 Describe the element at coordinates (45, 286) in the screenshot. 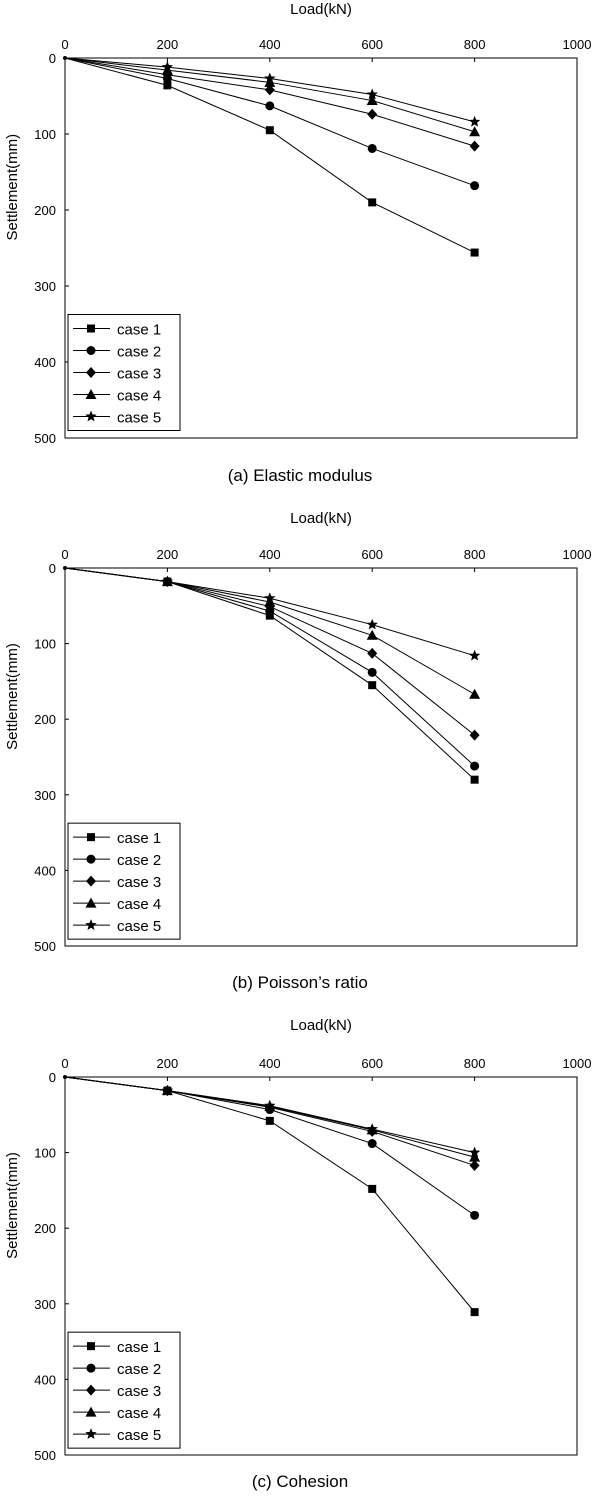

I see `y-tick-label: 300` at that location.